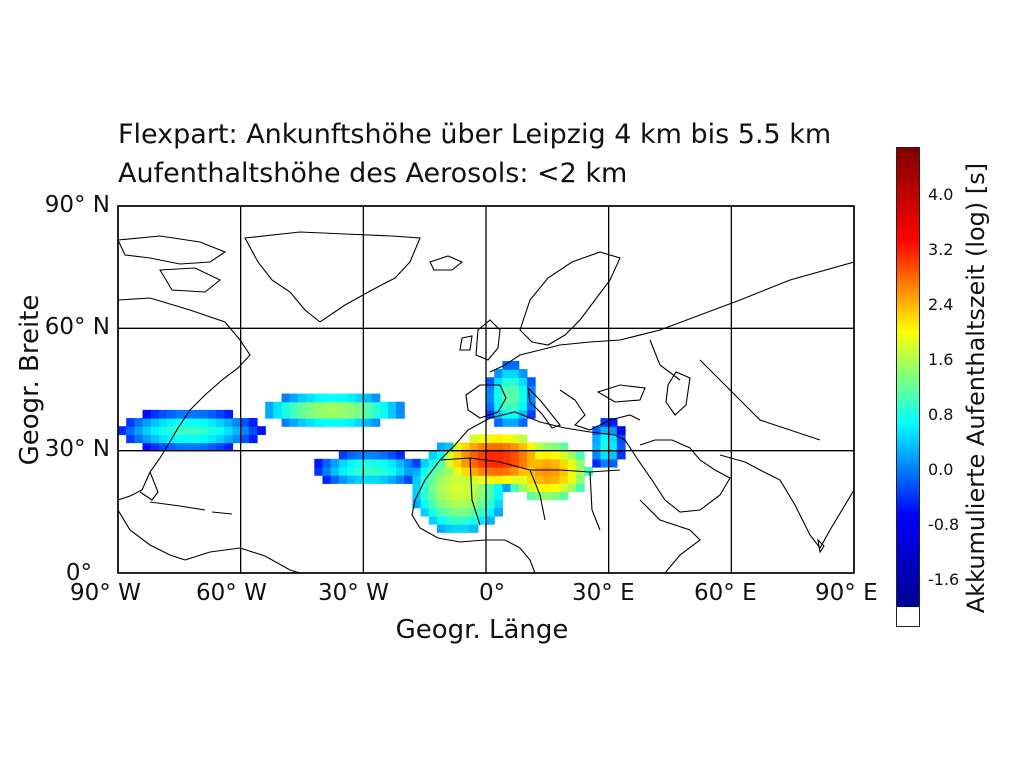 This screenshot has width=1024, height=778. Describe the element at coordinates (77, 449) in the screenshot. I see `y-tick-label-30n: 30° N` at that location.